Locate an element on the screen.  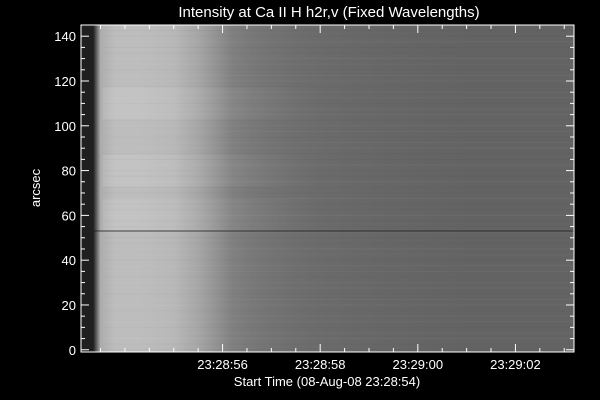
y-tick-label: 100 is located at coordinates (65, 126).